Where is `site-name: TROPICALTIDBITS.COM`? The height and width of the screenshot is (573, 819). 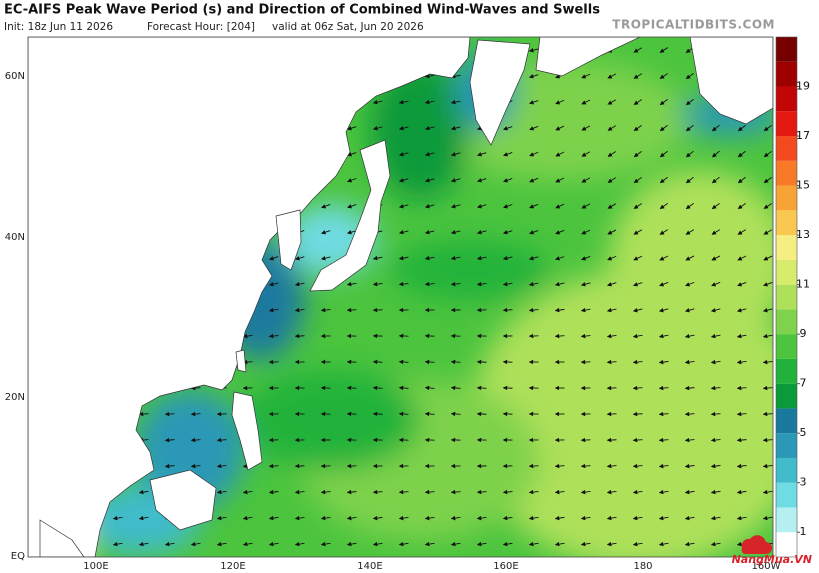 site-name: TROPICALTIDBITS.COM is located at coordinates (693, 25).